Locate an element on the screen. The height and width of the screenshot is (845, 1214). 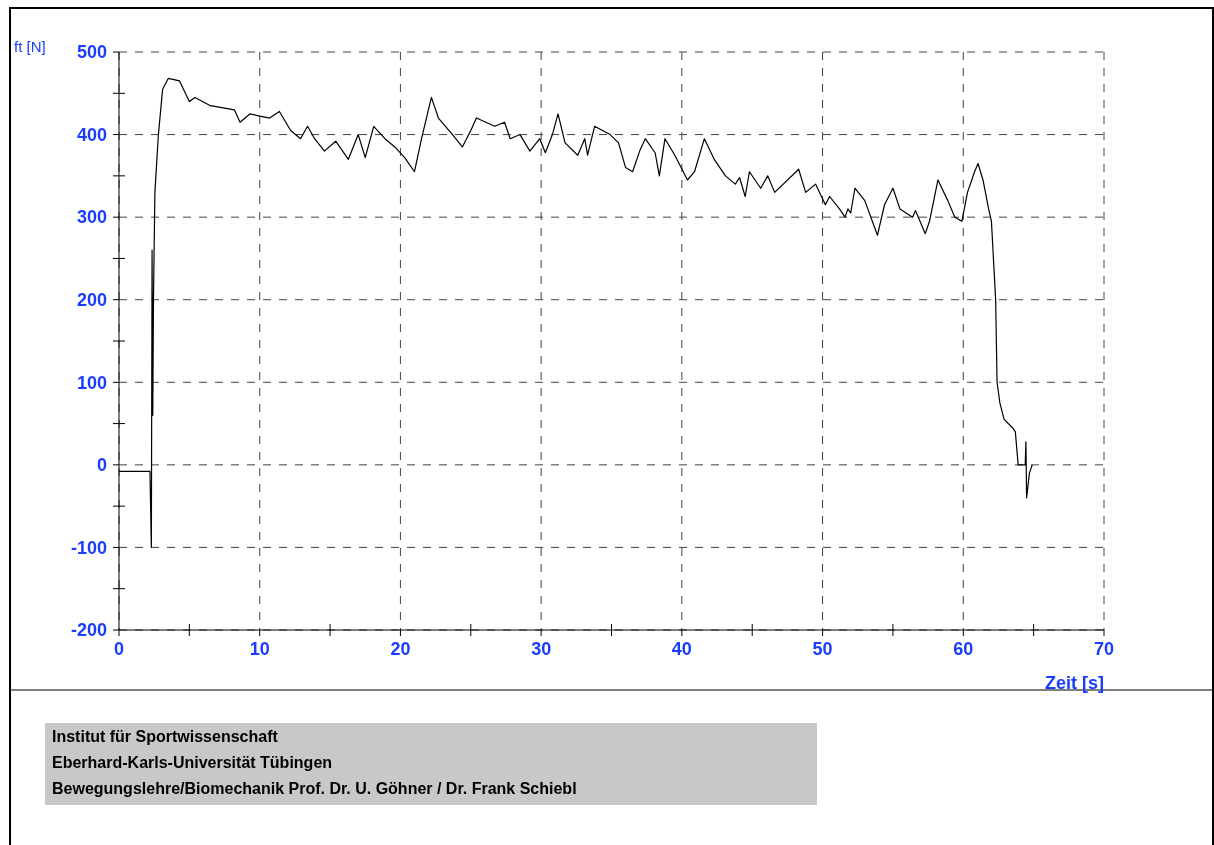
x-tick-label: 60 is located at coordinates (963, 649).